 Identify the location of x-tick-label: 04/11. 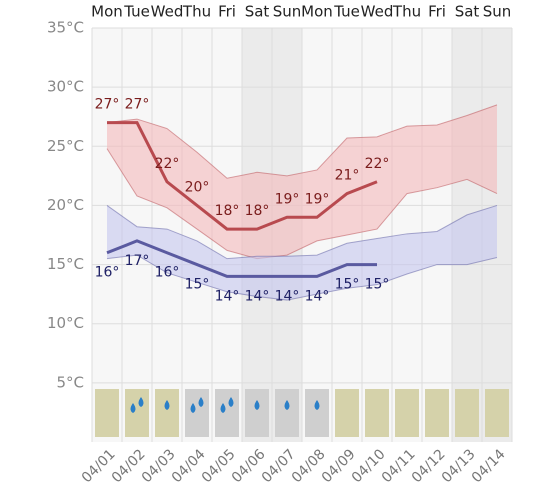
(399, 466).